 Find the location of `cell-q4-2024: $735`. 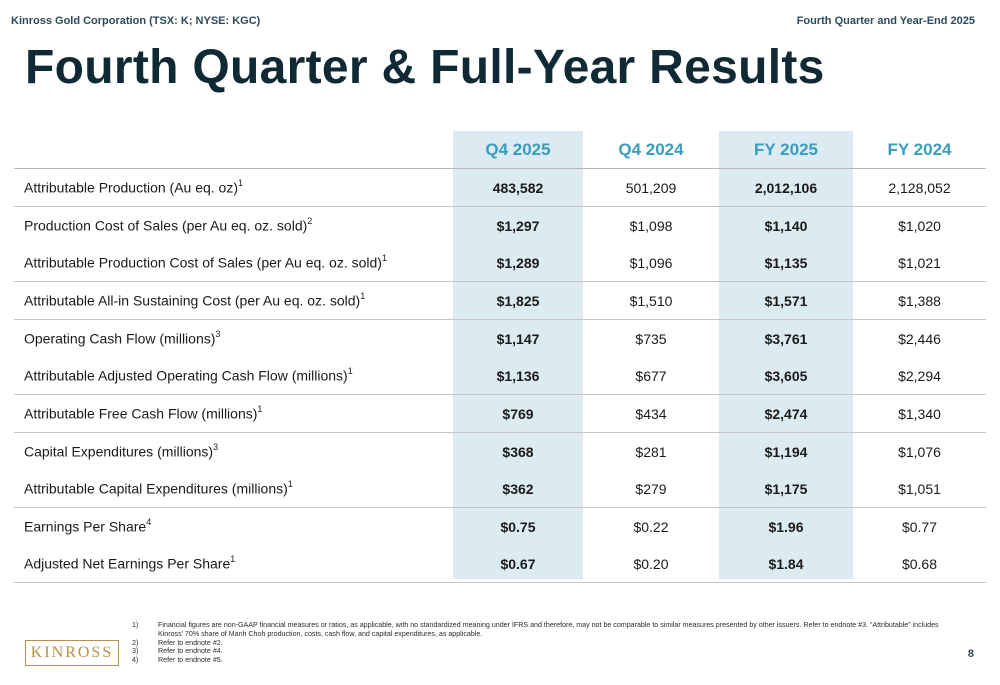

cell-q4-2024: $735 is located at coordinates (651, 338).